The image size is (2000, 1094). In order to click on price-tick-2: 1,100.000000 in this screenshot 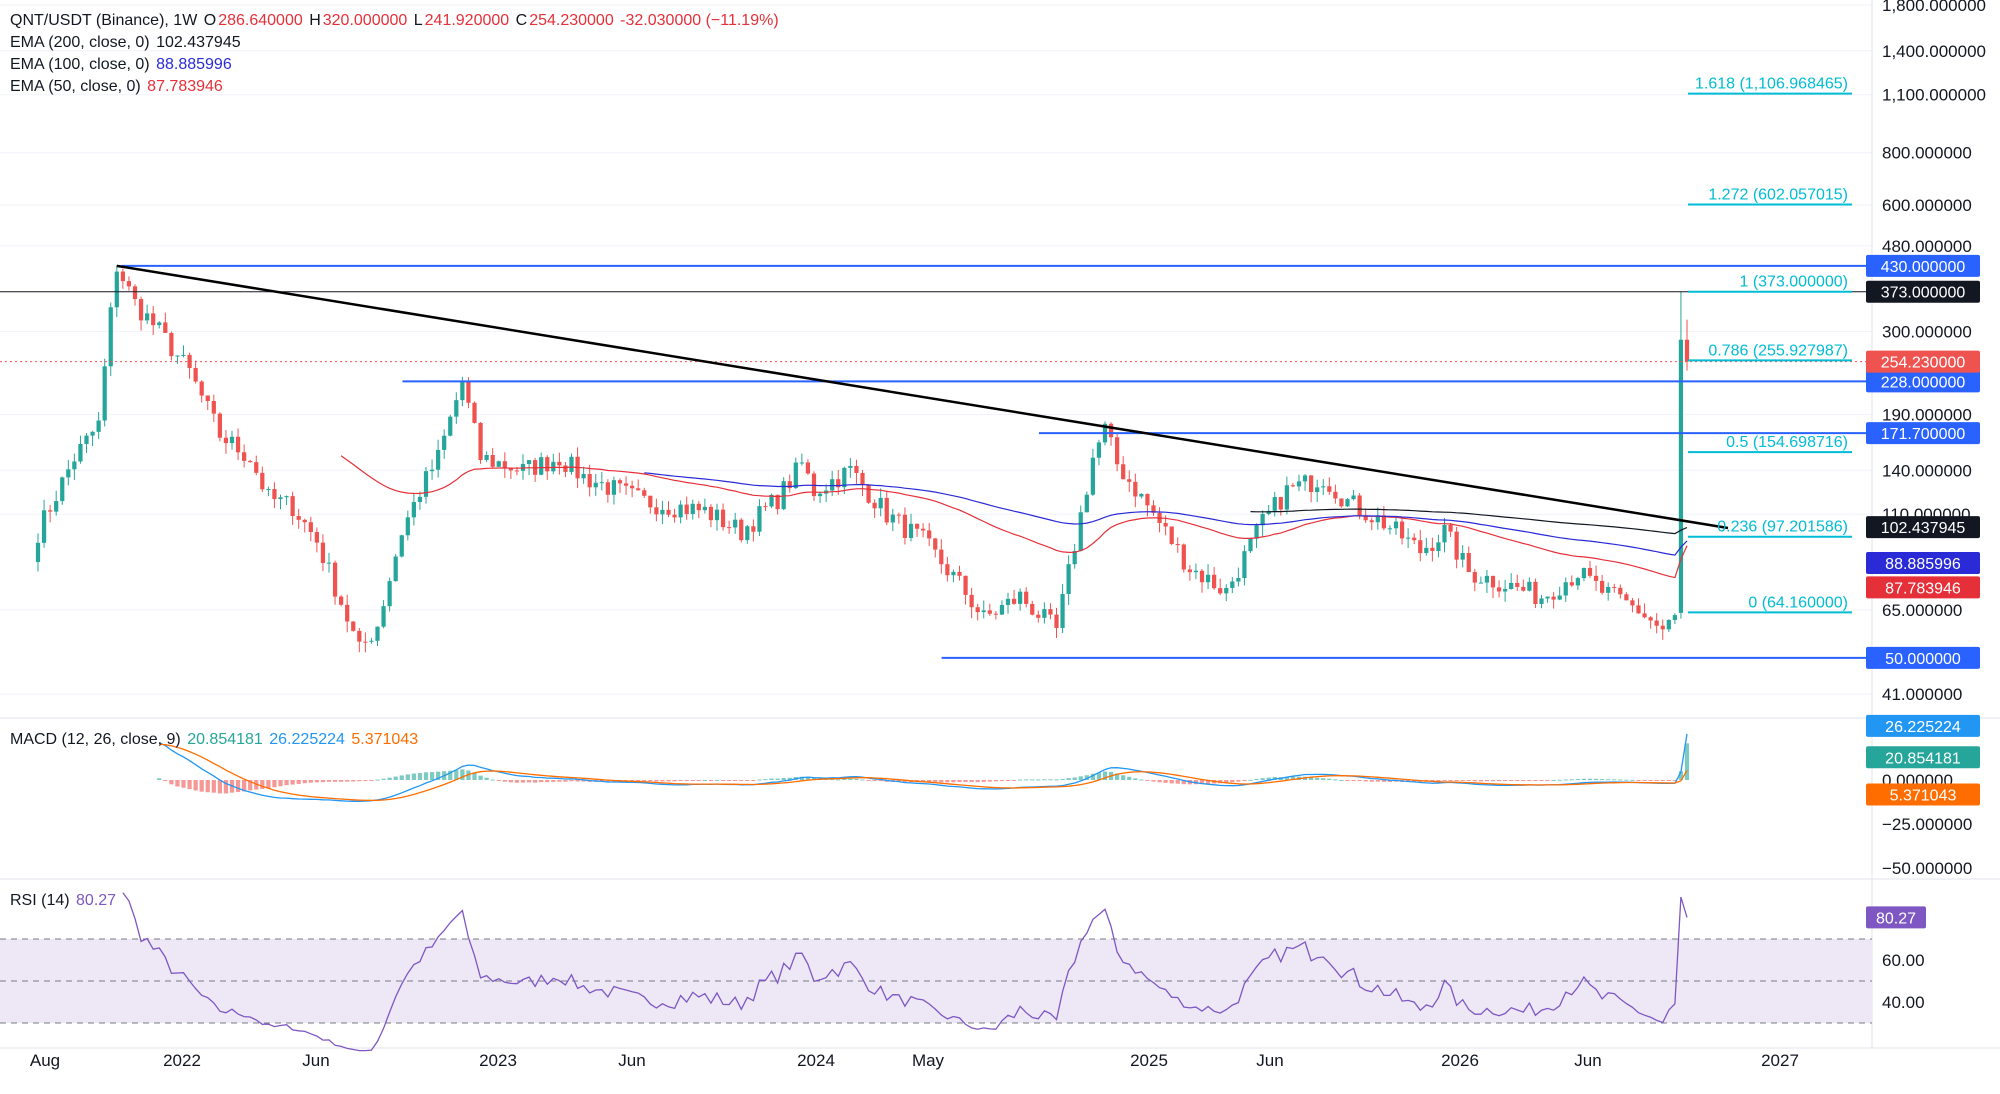, I will do `click(1934, 95)`.